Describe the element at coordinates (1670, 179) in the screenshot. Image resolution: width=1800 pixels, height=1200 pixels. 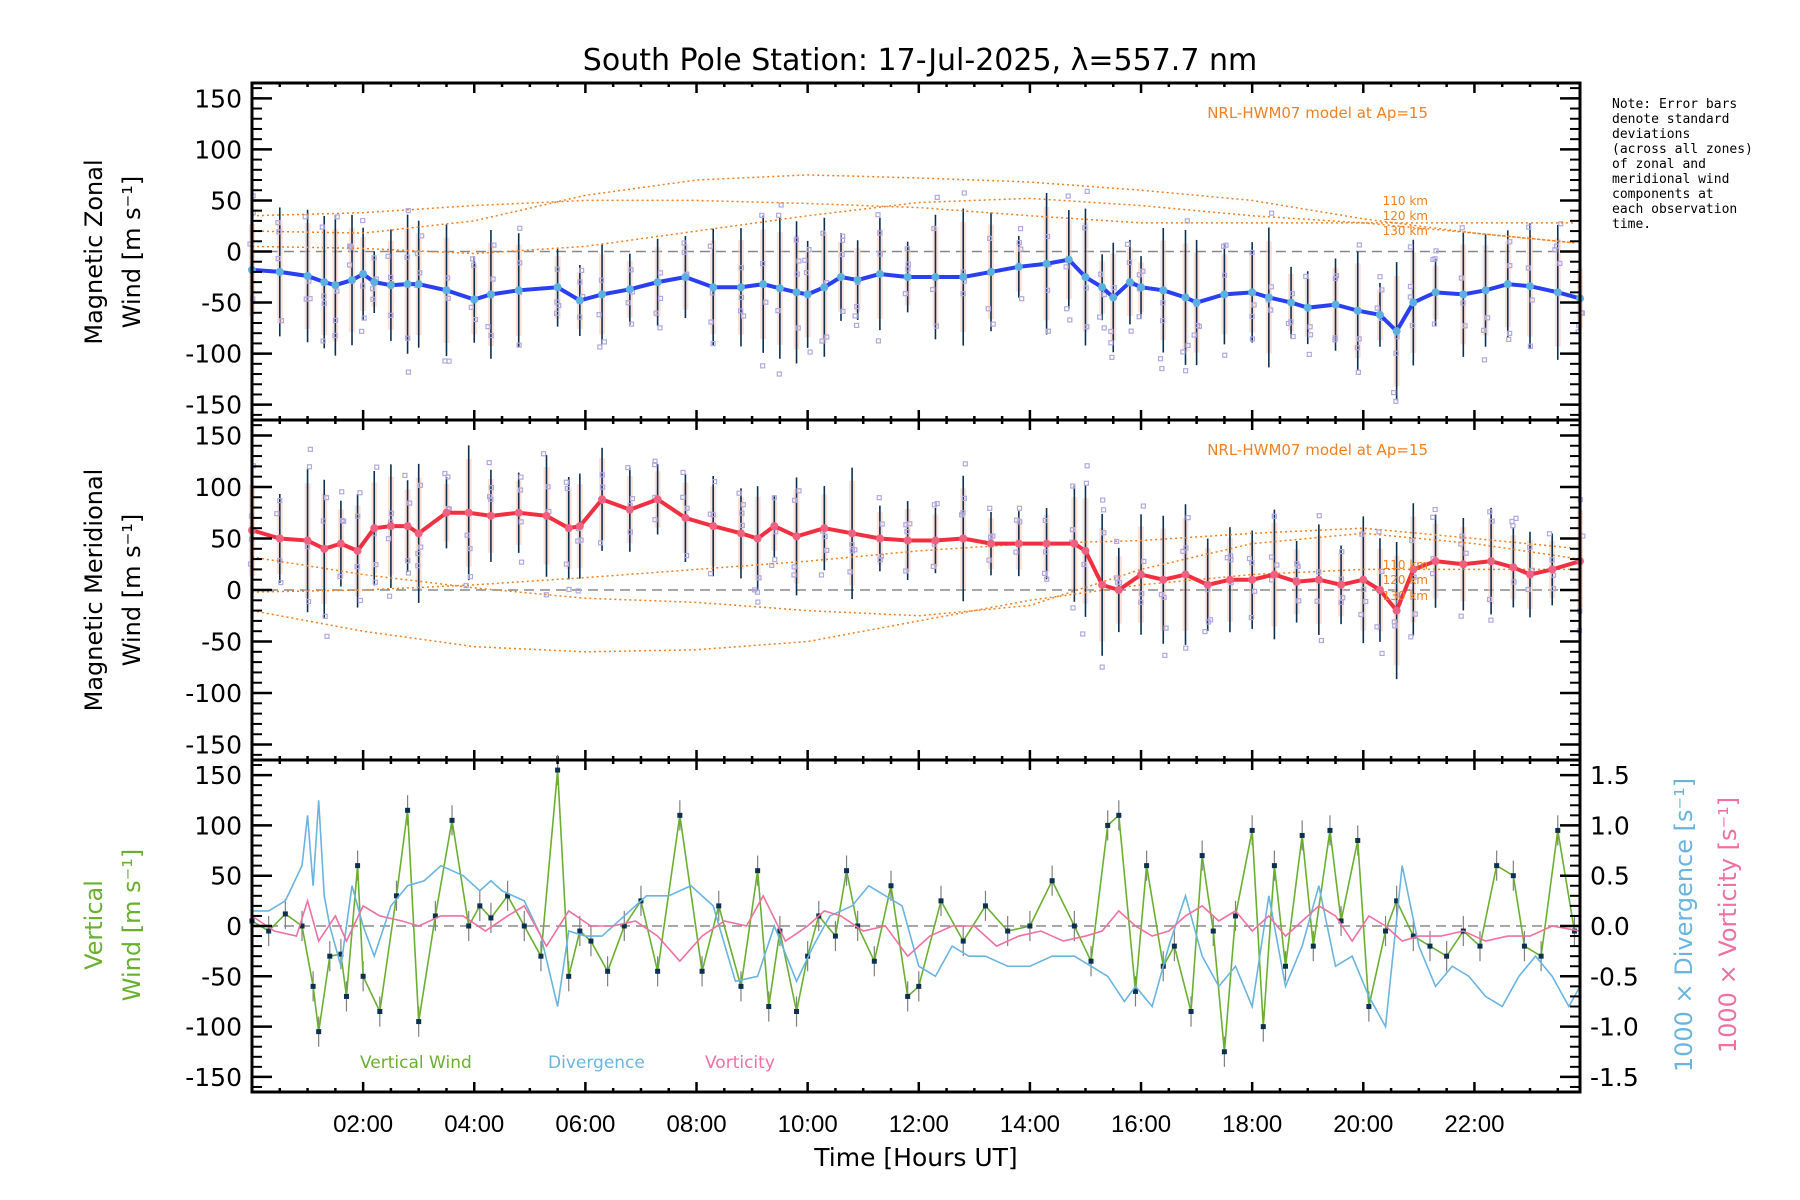
I see `note-line: meridional wind` at that location.